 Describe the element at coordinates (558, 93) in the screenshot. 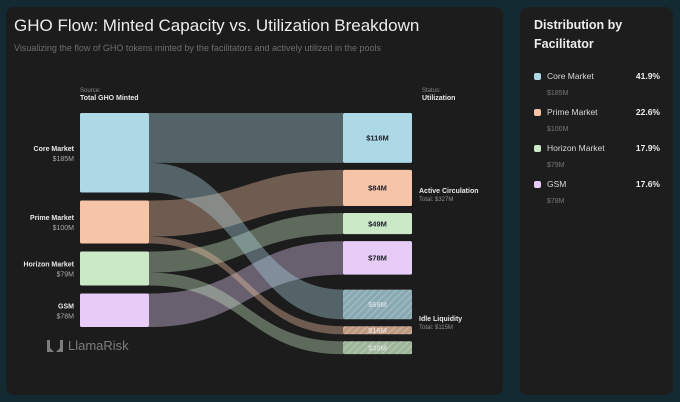

I see `facilitator-value: $185M` at that location.